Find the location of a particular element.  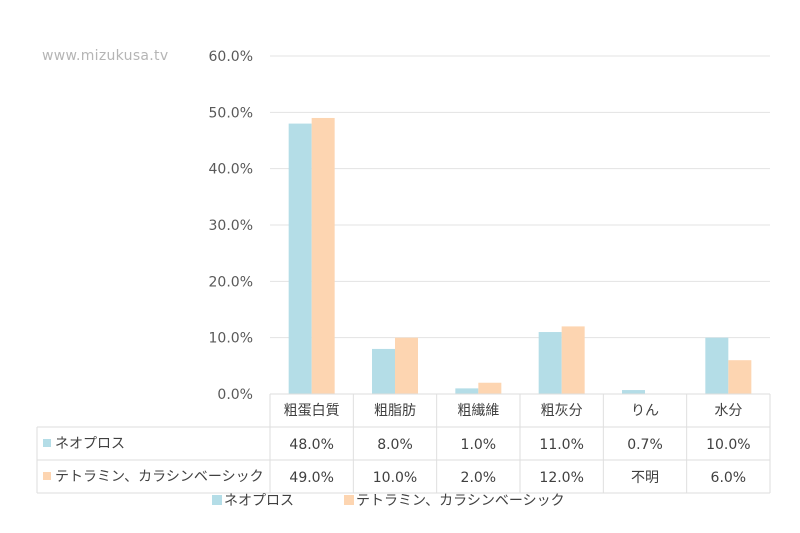

y-tick-label: 0.0% is located at coordinates (235, 395).